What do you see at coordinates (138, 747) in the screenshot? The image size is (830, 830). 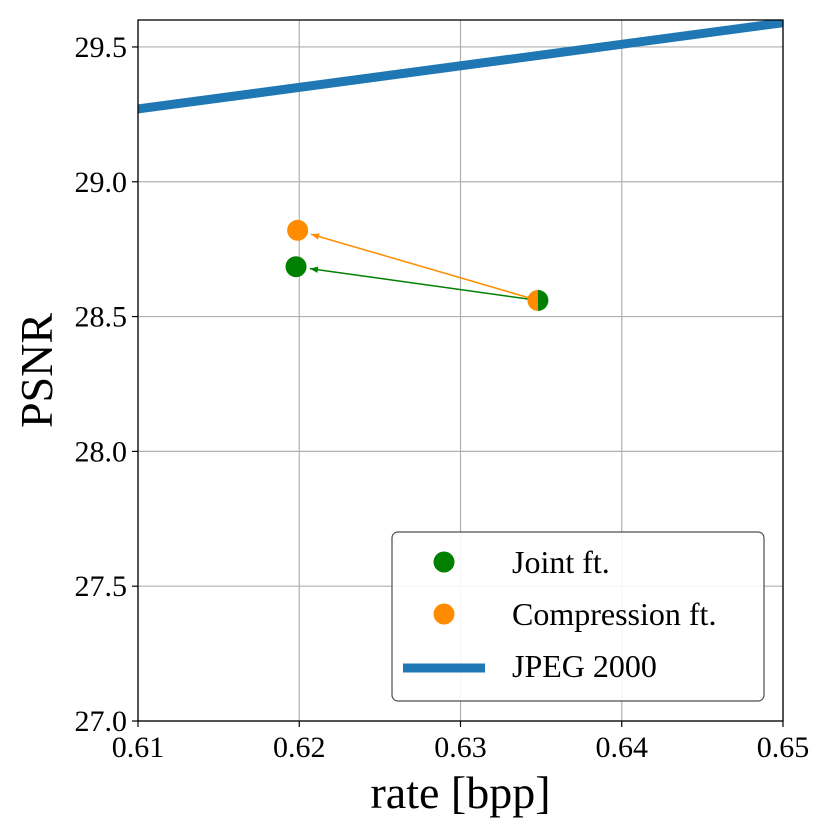 I see `x-tick-label: 0.61` at bounding box center [138, 747].